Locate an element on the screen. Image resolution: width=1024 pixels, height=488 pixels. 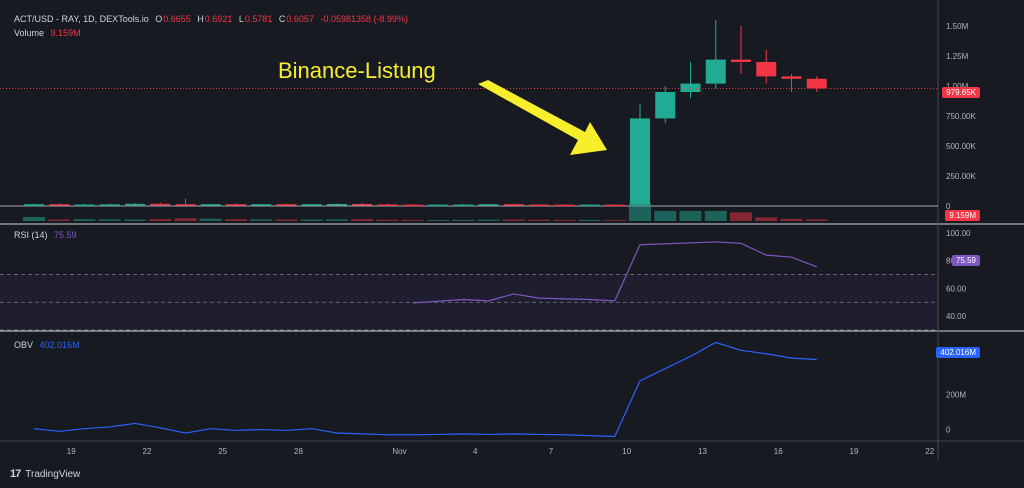
high-label: H is located at coordinates (200, 19).